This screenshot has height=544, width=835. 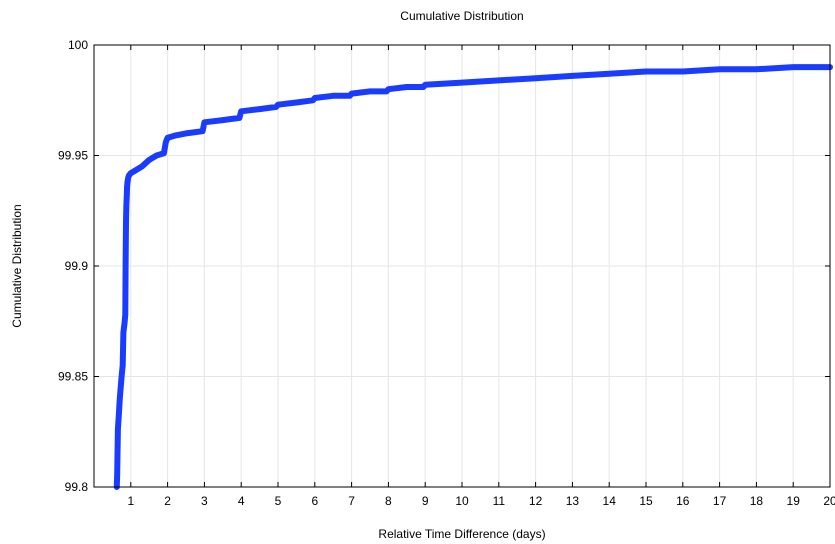 I want to click on chart-title: Cumulative Distribution, so click(x=461, y=16).